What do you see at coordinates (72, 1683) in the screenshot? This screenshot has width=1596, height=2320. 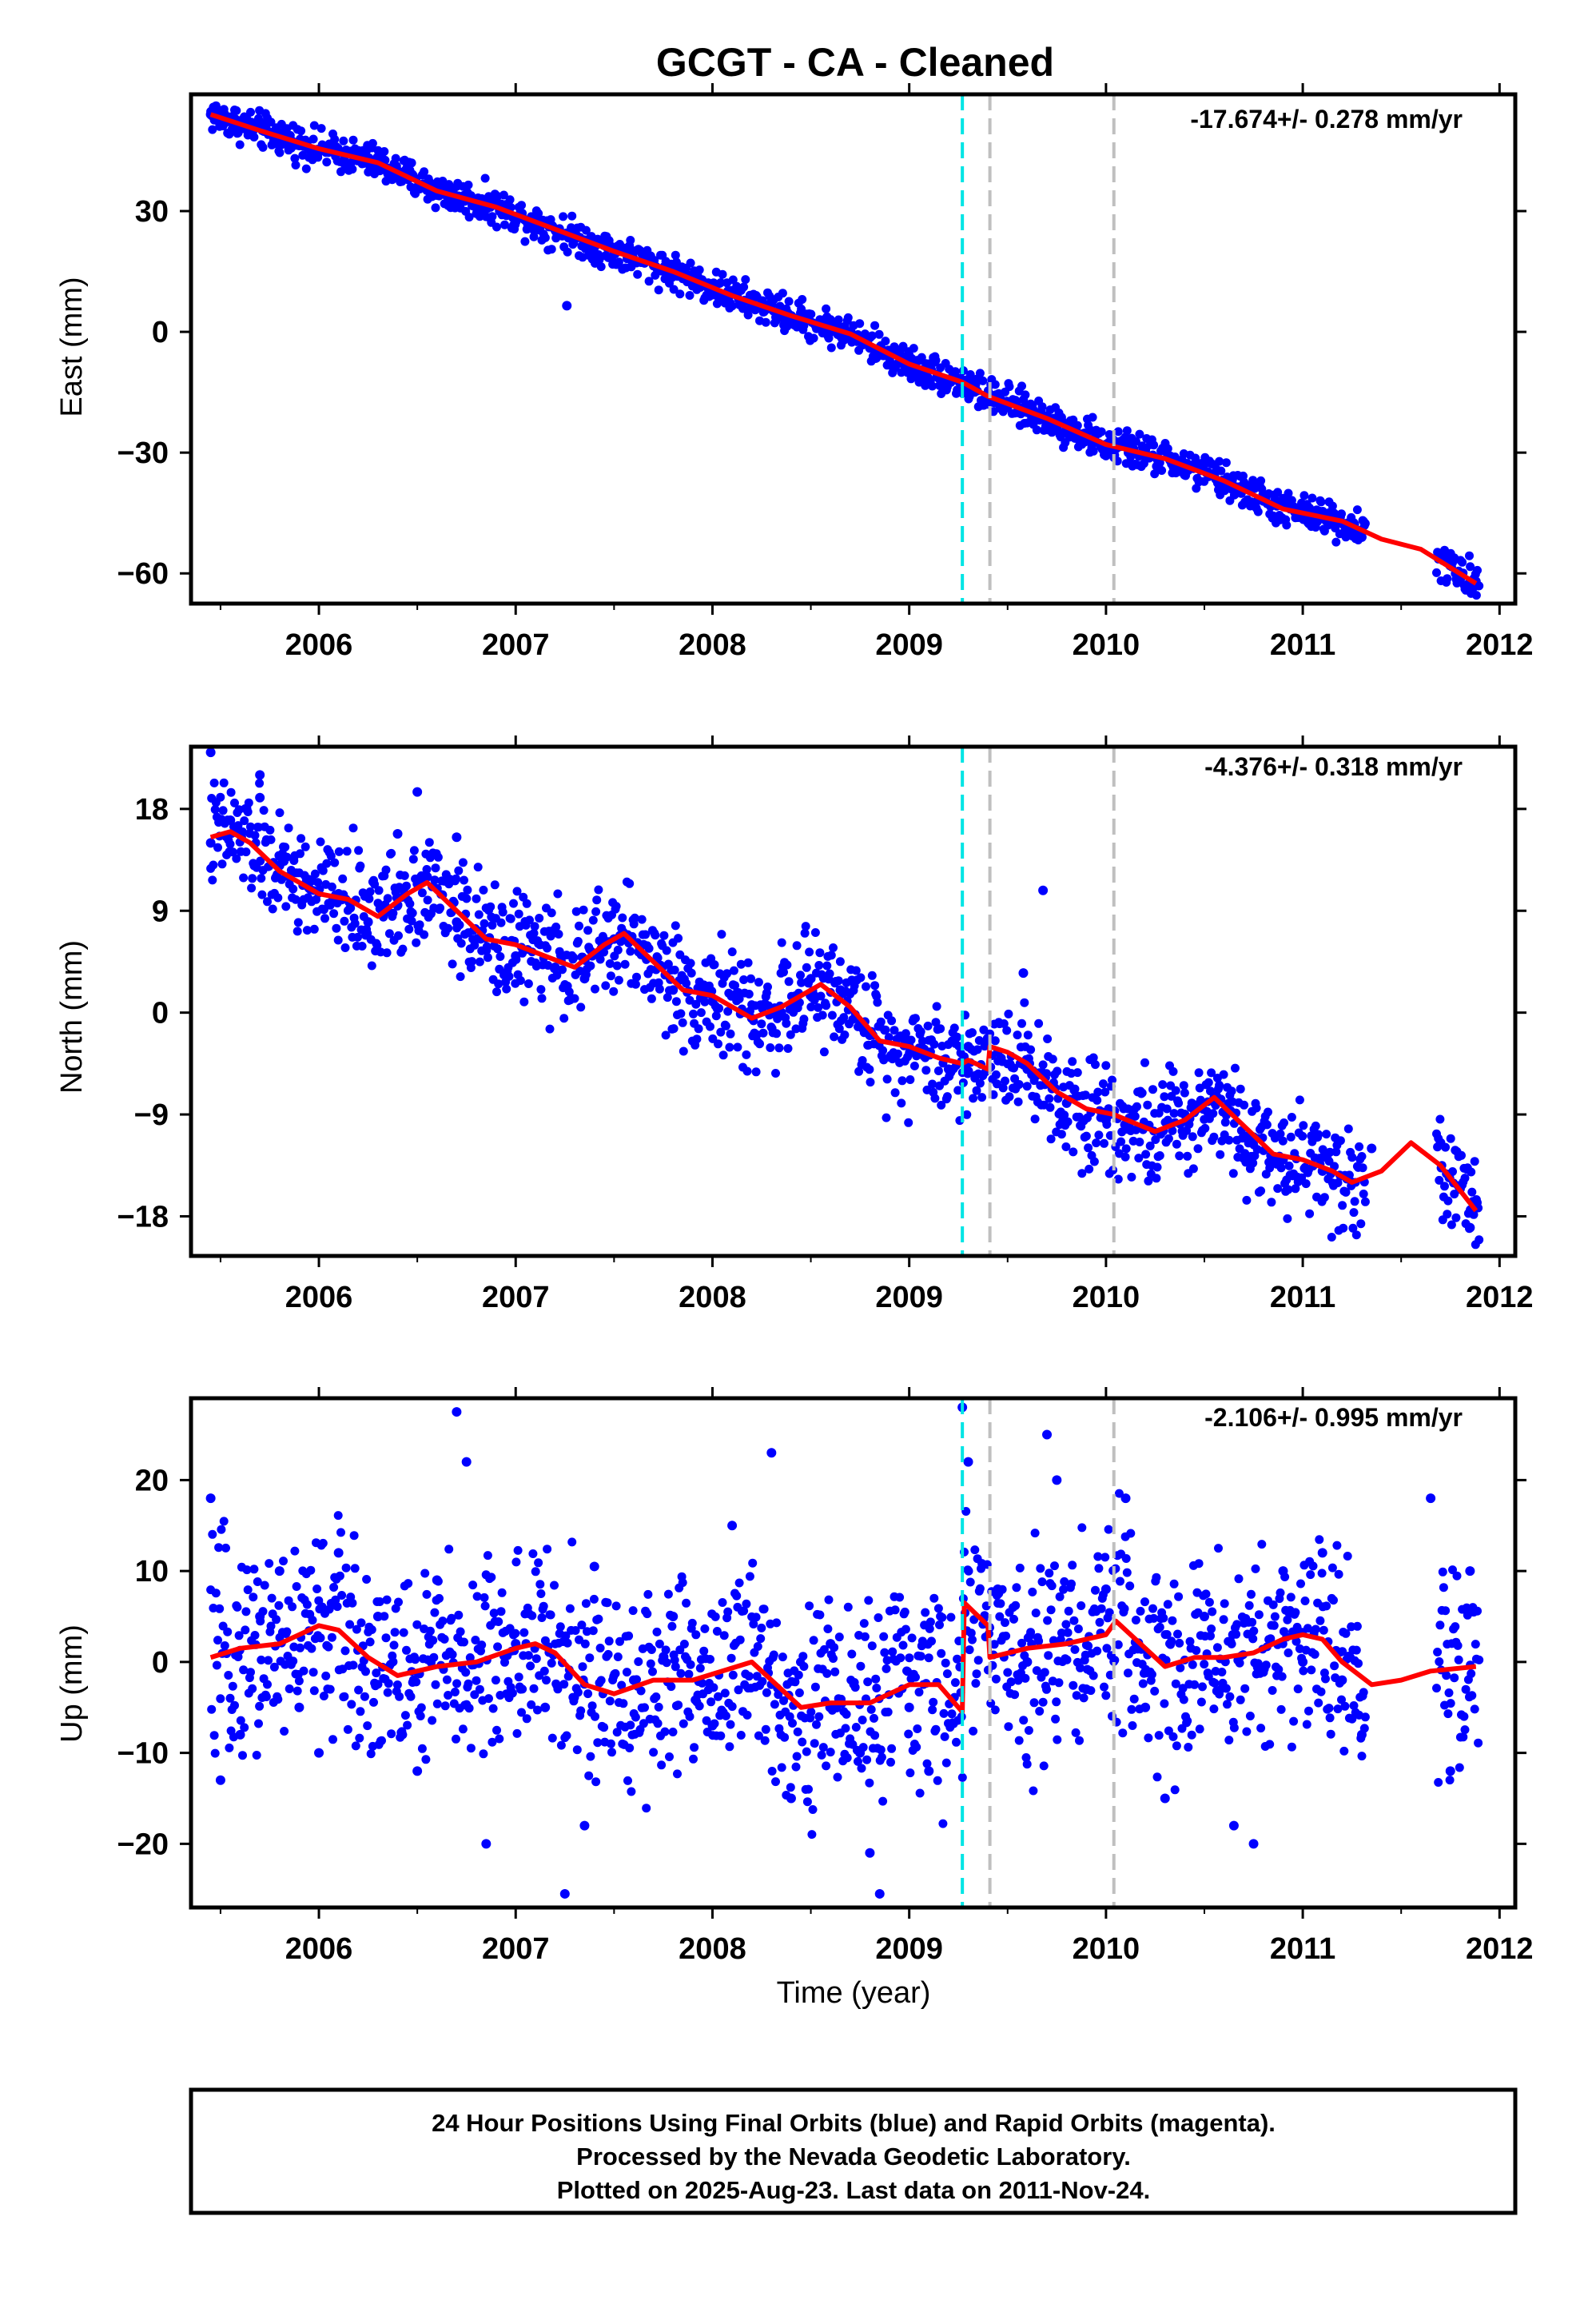 I see `up-y-axis-label: Up (mm)` at bounding box center [72, 1683].